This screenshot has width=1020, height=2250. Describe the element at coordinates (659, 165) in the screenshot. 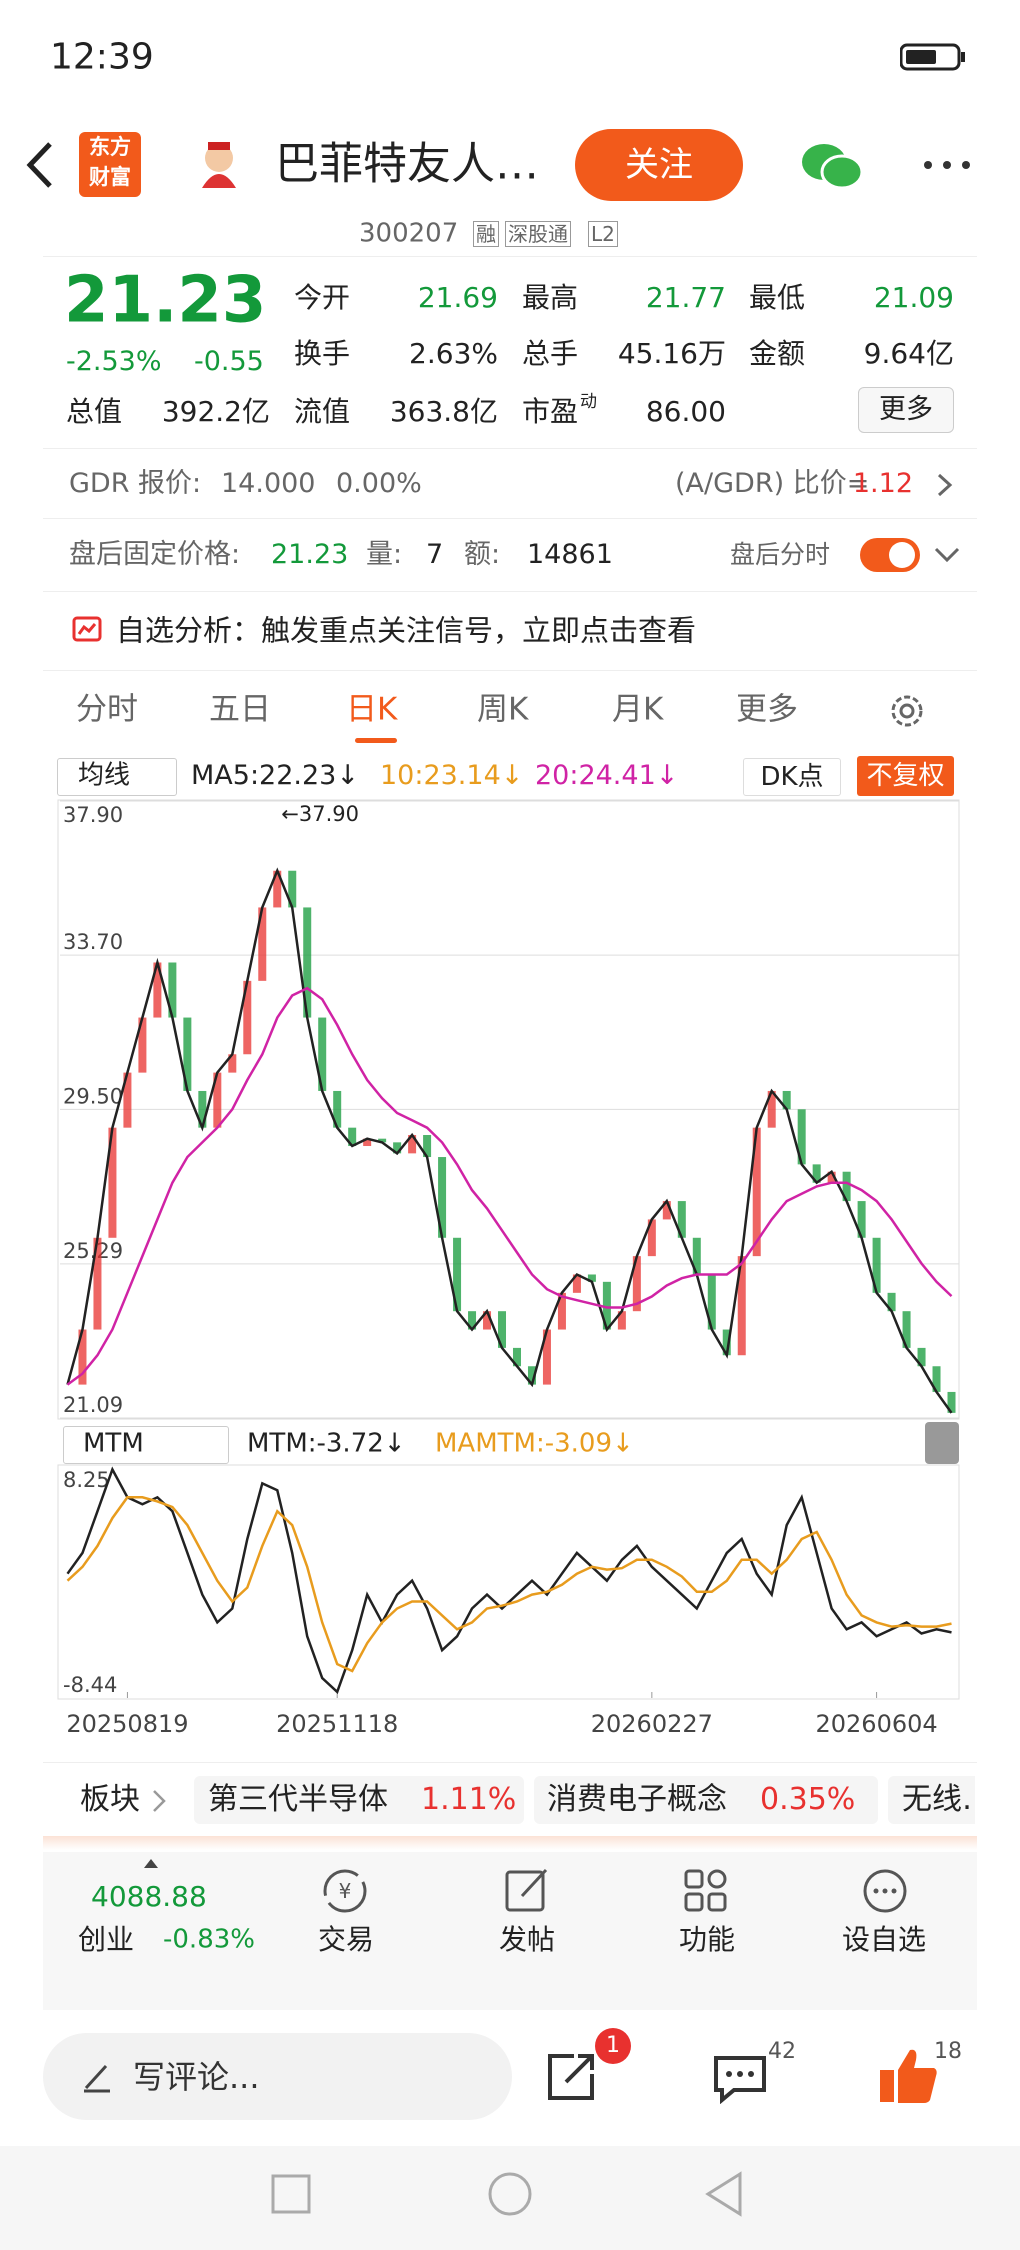

I see `follow-button: 关注` at that location.